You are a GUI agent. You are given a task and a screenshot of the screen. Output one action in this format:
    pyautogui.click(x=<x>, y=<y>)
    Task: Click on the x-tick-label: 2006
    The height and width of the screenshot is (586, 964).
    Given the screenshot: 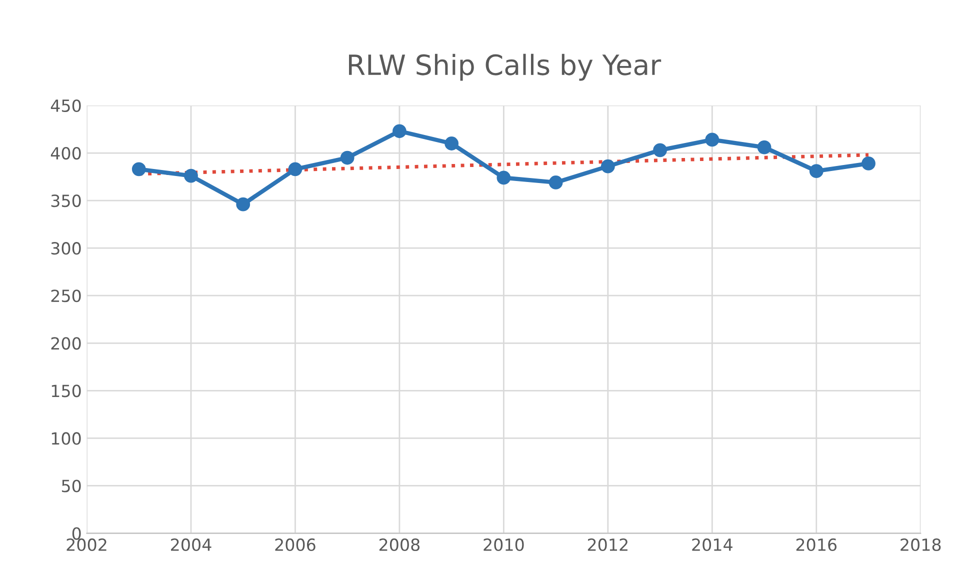 What is the action you would take?
    pyautogui.click(x=295, y=545)
    